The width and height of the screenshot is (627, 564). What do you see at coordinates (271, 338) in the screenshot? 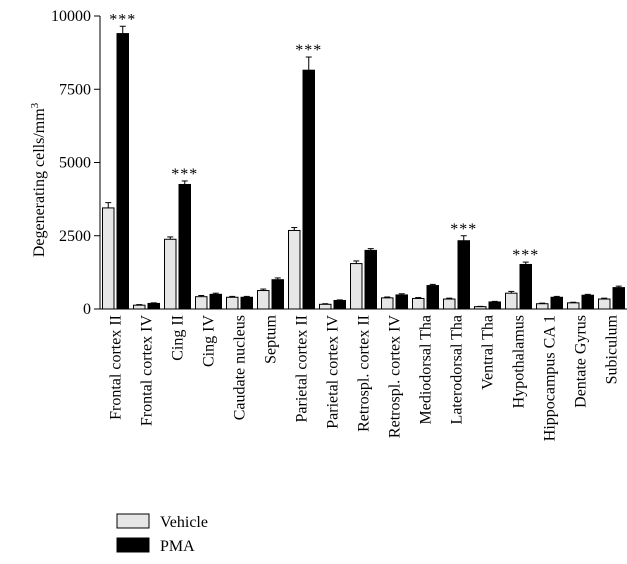
I see `x-category-label: Septum` at bounding box center [271, 338].